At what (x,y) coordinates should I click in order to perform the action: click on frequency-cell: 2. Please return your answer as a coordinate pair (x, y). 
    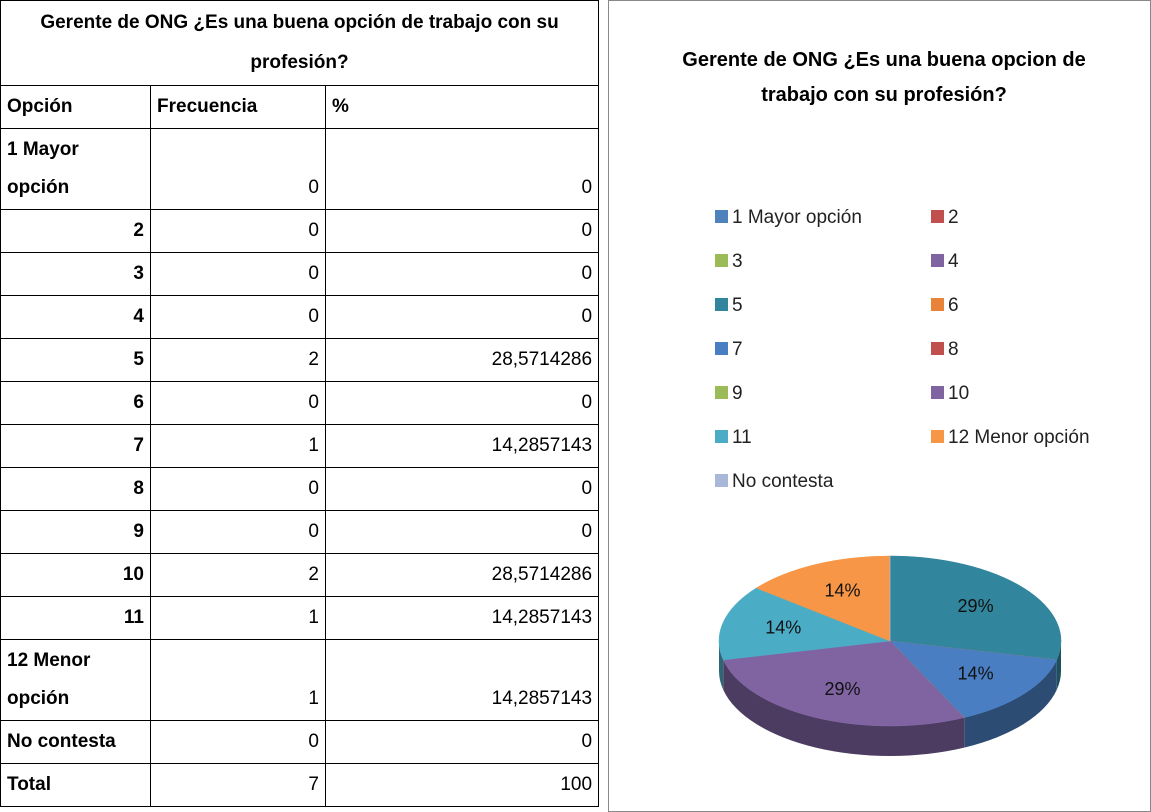
    Looking at the image, I should click on (238, 575).